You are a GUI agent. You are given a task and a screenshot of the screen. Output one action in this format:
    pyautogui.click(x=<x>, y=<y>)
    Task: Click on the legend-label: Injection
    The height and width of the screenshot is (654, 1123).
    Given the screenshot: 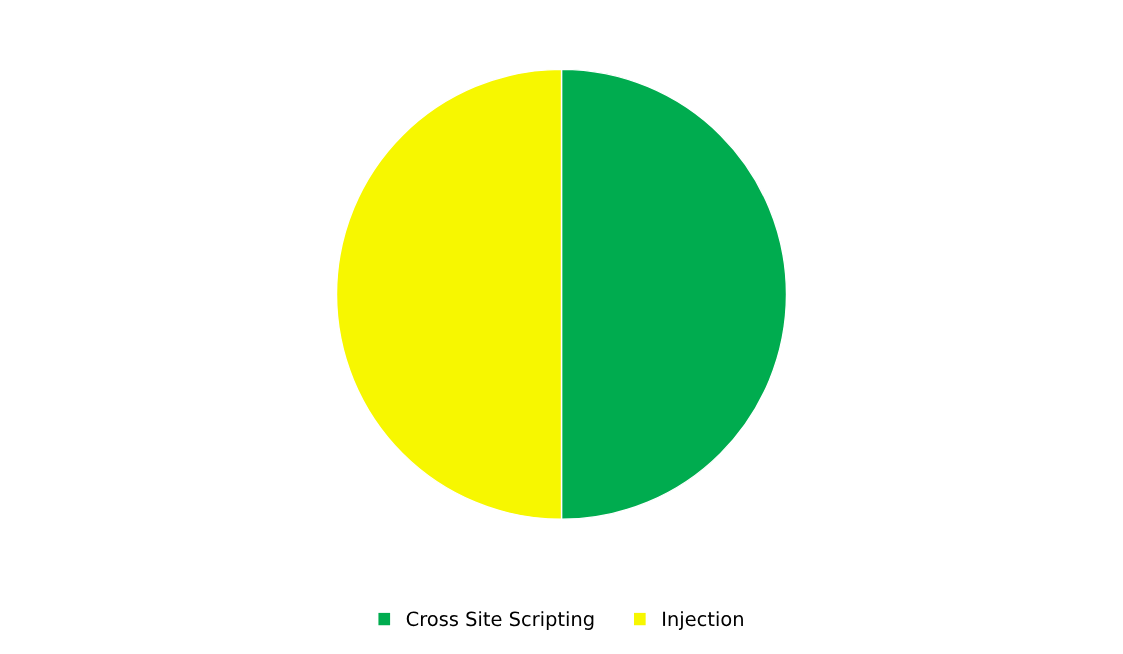 What is the action you would take?
    pyautogui.click(x=703, y=620)
    